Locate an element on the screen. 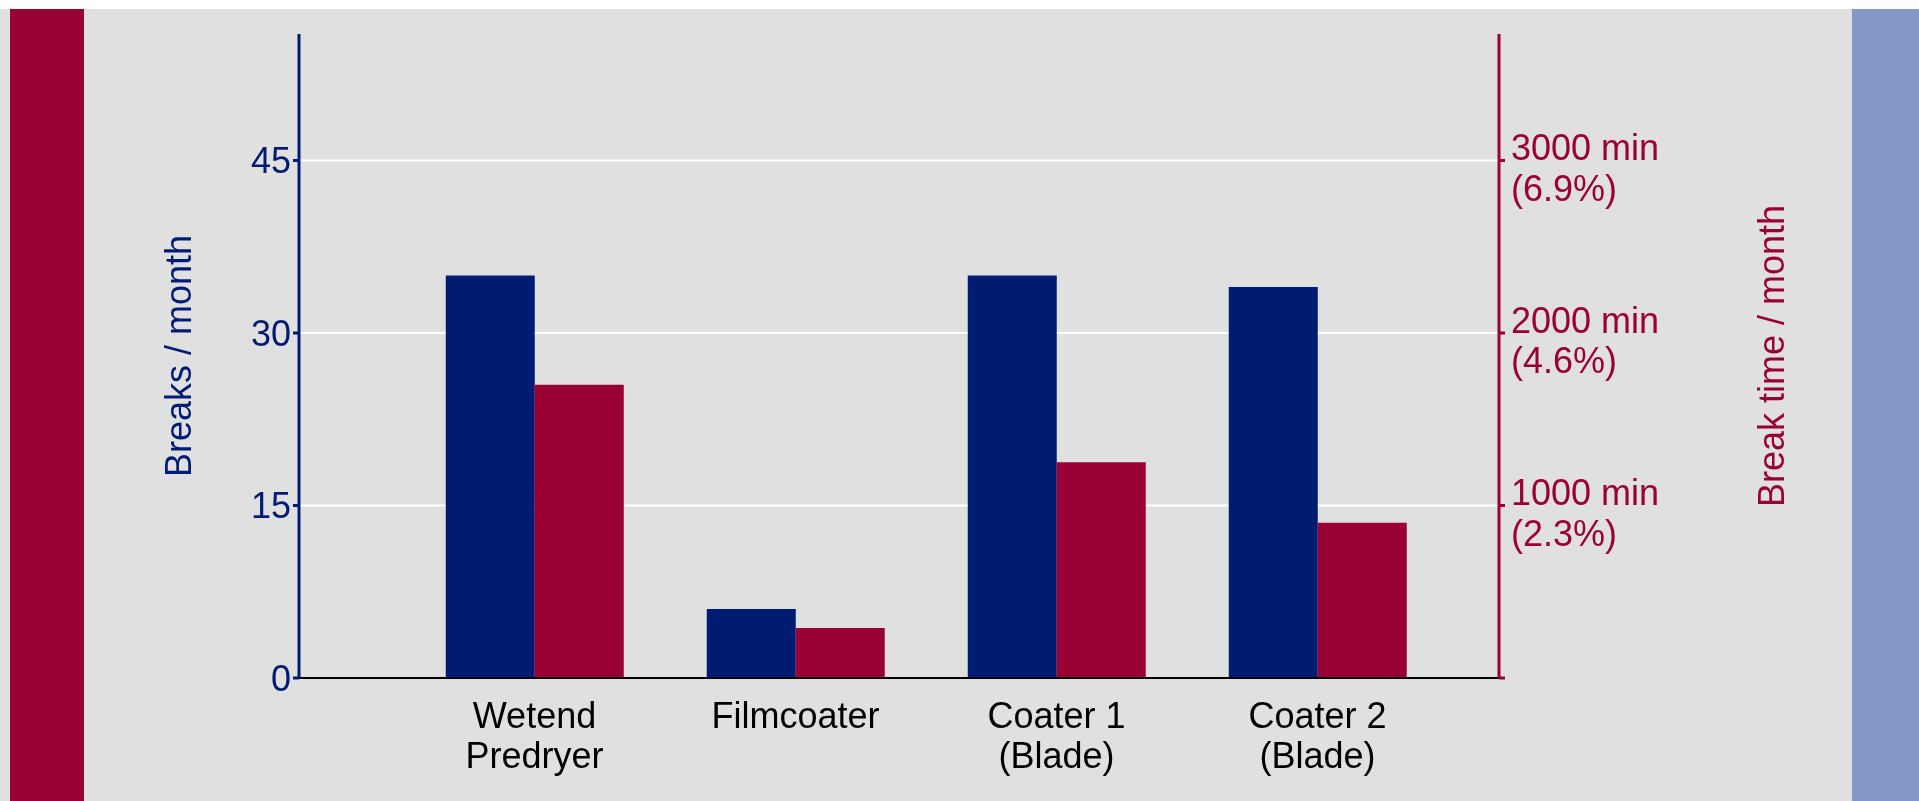 The image size is (1919, 801). x-tick-label: Wetend Predryer is located at coordinates (534, 735).